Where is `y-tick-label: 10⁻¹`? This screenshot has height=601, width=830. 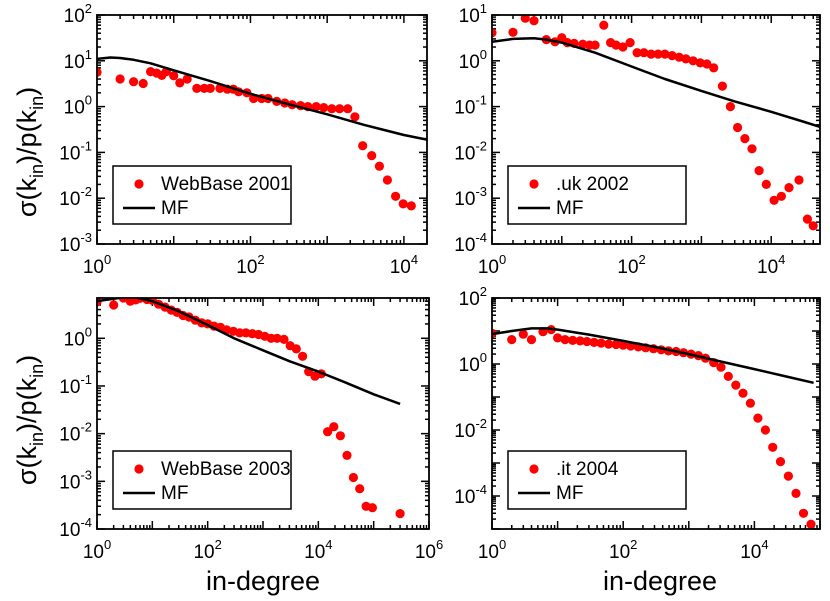 y-tick-label: 10⁻¹ is located at coordinates (75, 385).